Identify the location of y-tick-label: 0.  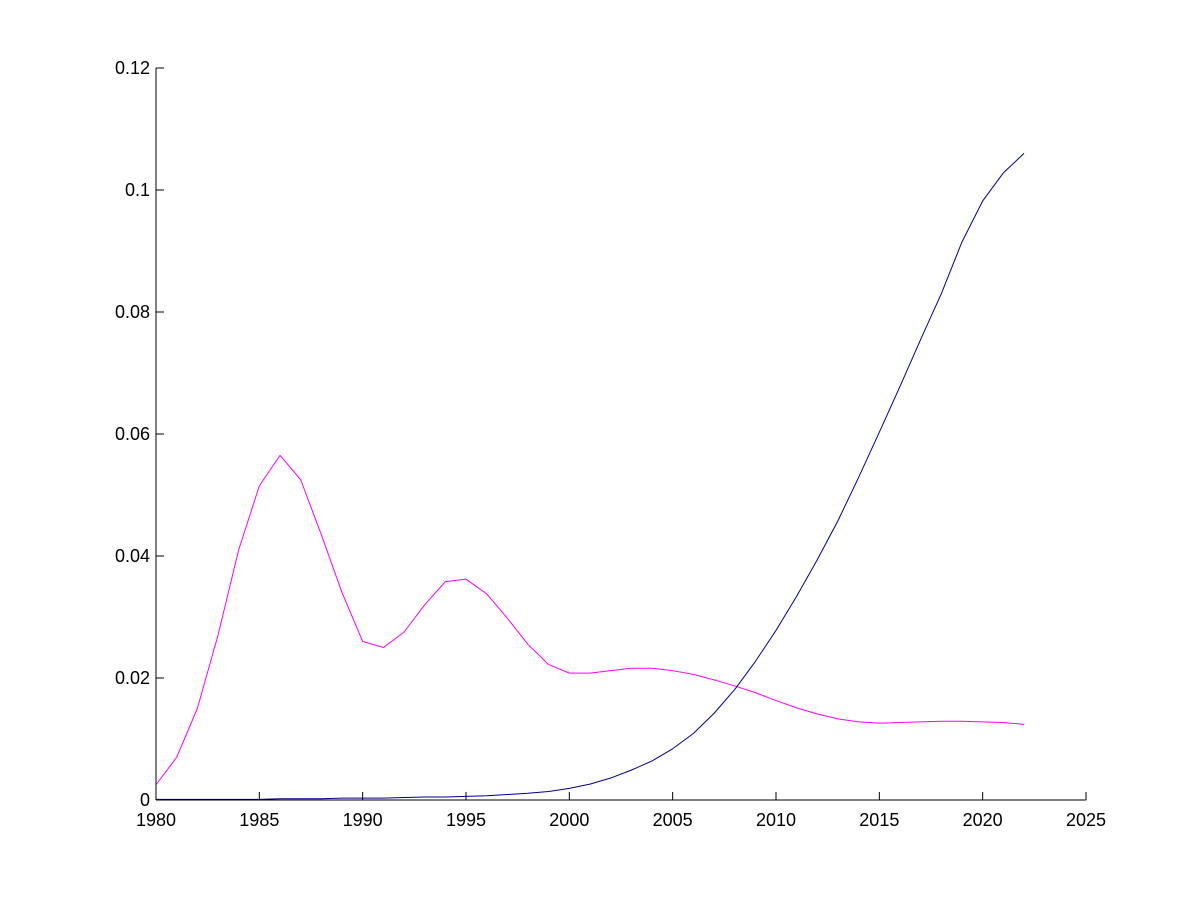
(145, 800).